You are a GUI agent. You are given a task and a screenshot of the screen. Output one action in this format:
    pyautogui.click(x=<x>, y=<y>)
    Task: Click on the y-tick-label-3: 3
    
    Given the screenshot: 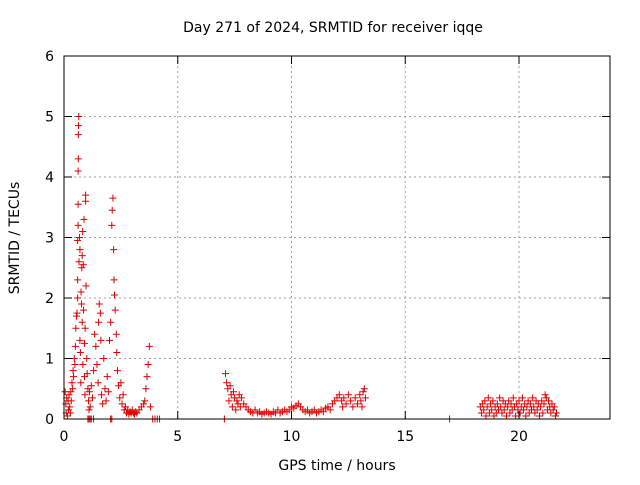 What is the action you would take?
    pyautogui.click(x=49, y=239)
    